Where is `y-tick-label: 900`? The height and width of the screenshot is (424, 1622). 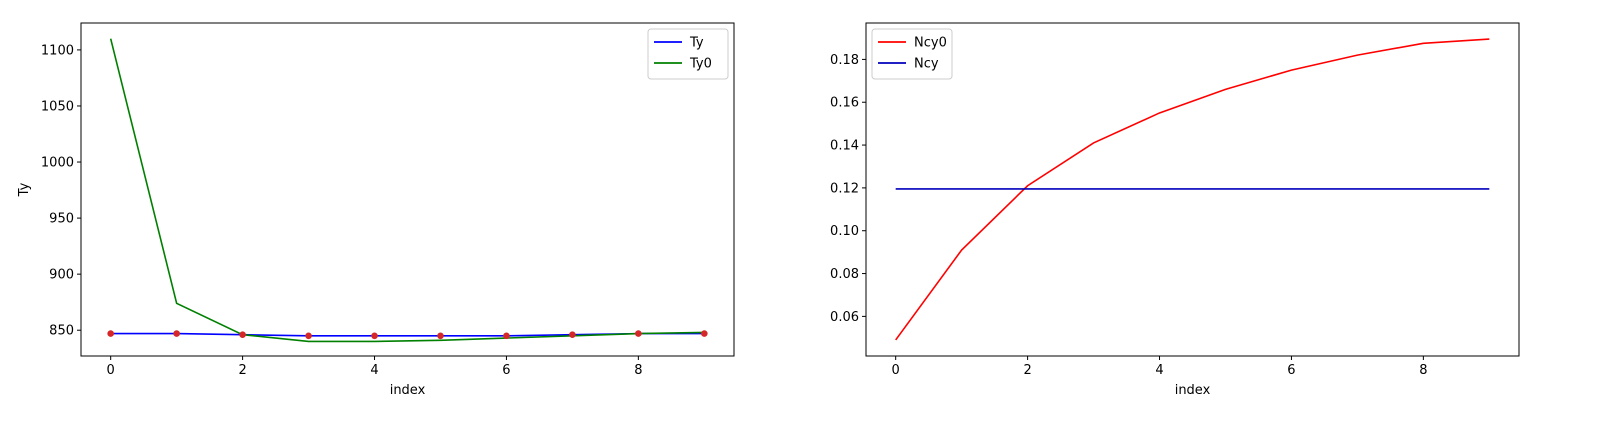
y-tick-label: 900 is located at coordinates (61, 275).